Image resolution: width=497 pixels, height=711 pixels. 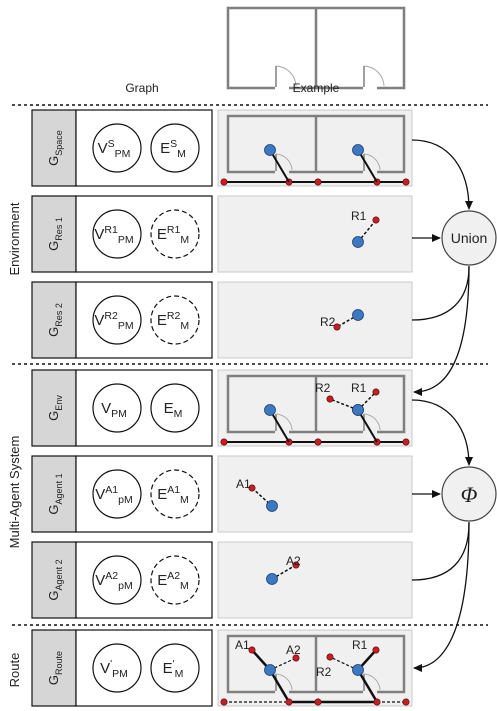 What do you see at coordinates (114, 410) in the screenshot?
I see `vertex-set-label: VPM` at bounding box center [114, 410].